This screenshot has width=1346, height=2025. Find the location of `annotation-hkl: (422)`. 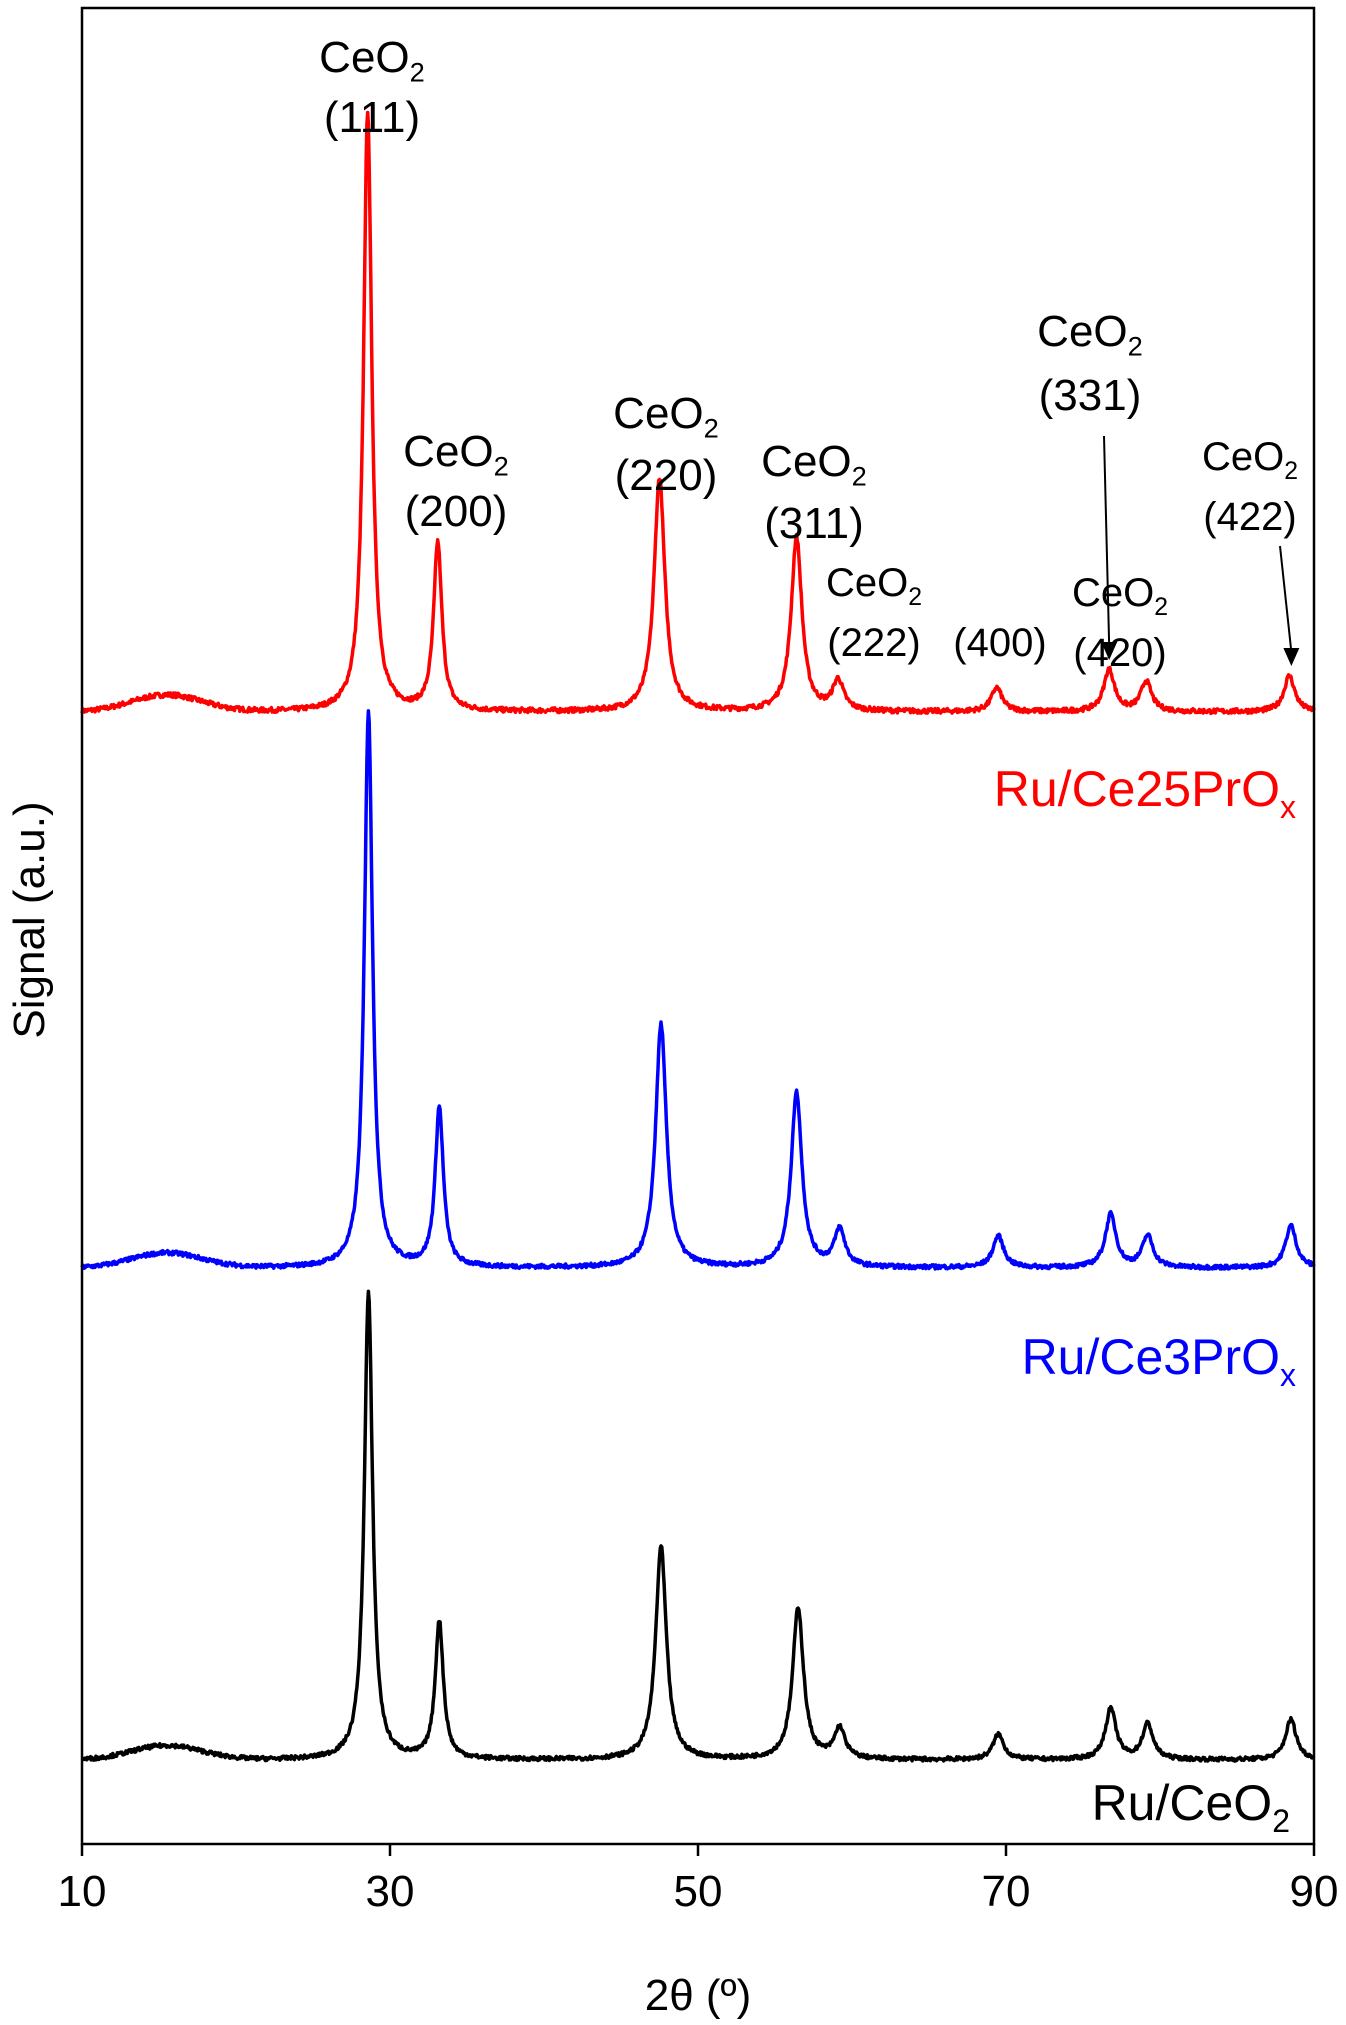

annotation-hkl: (422) is located at coordinates (1249, 517).